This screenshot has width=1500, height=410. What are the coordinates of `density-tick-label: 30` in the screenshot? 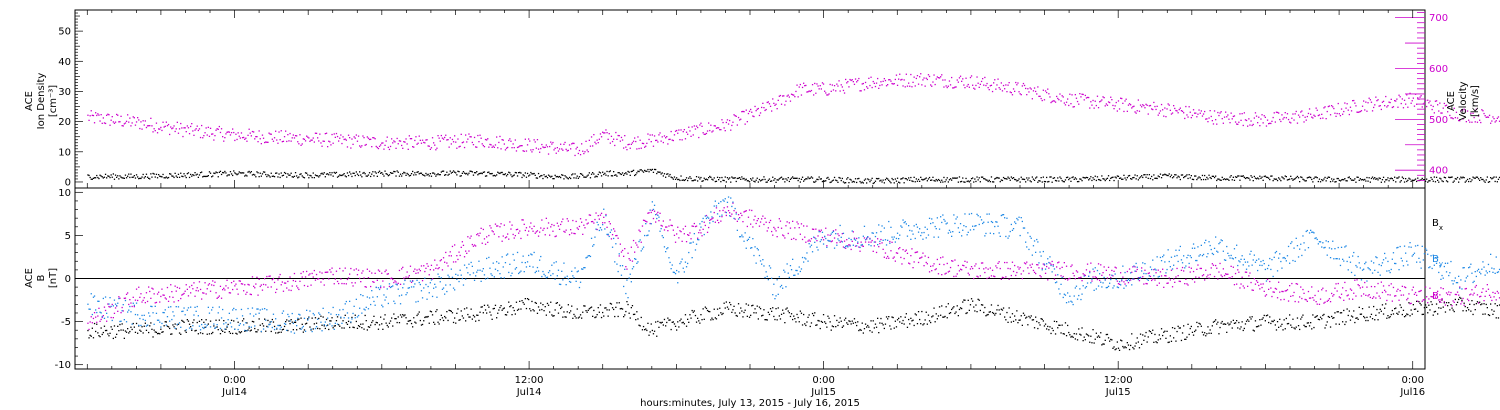 It's located at (64, 92).